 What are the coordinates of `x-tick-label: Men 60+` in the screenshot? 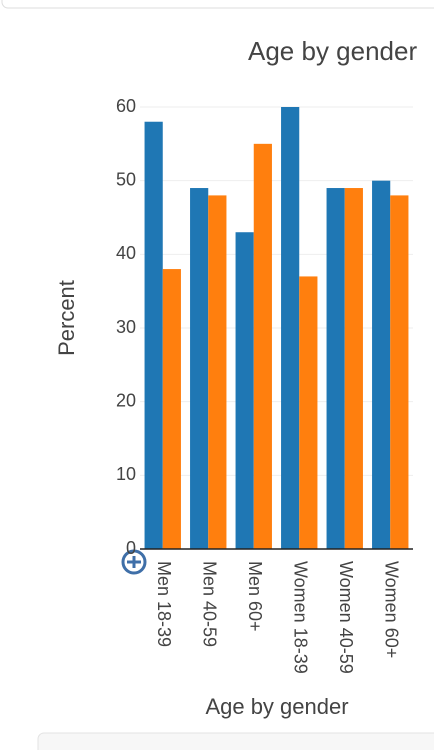 It's located at (255, 596).